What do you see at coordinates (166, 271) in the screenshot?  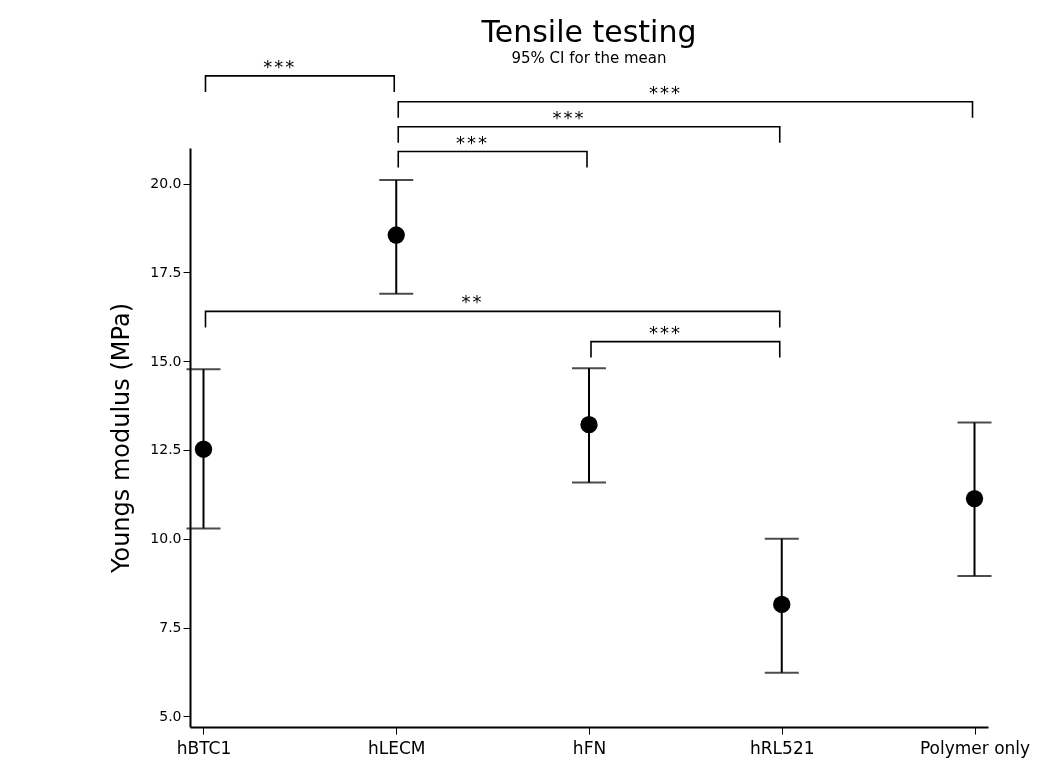 I see `y-tick-label: 17.5` at bounding box center [166, 271].